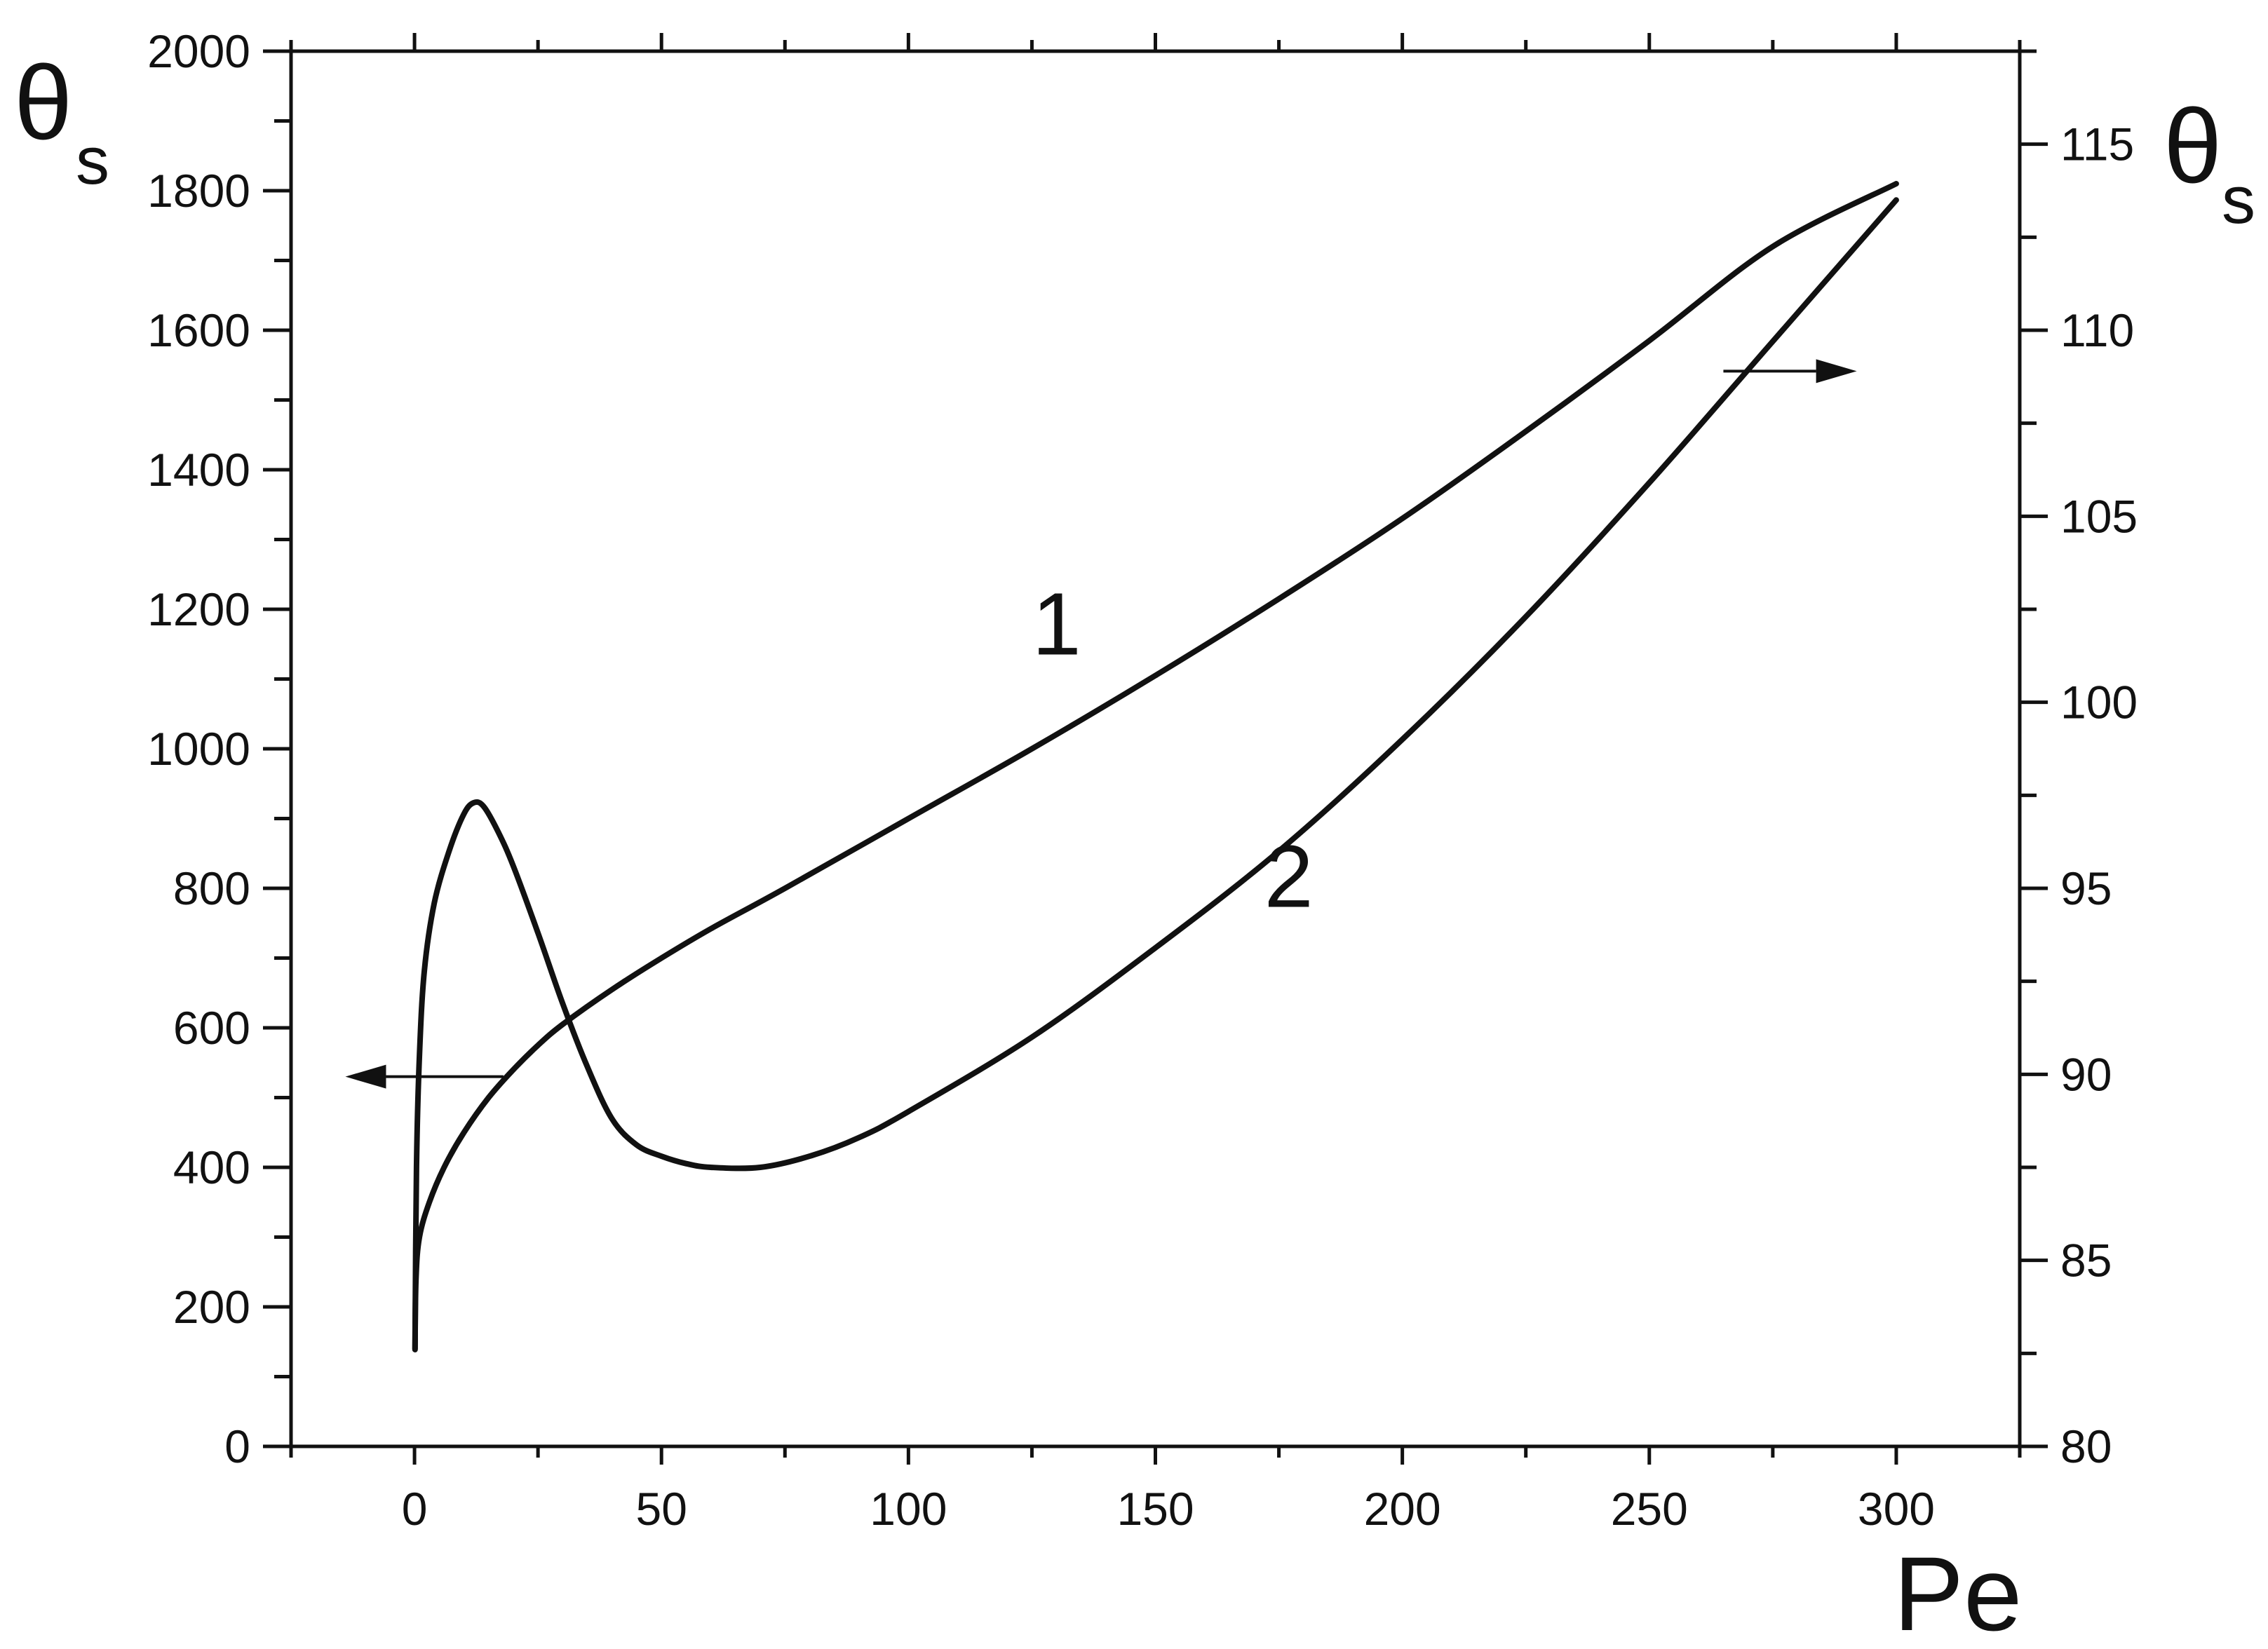 The width and height of the screenshot is (2268, 1649). What do you see at coordinates (2099, 702) in the screenshot?
I see `y-right-tick-label: 100` at bounding box center [2099, 702].